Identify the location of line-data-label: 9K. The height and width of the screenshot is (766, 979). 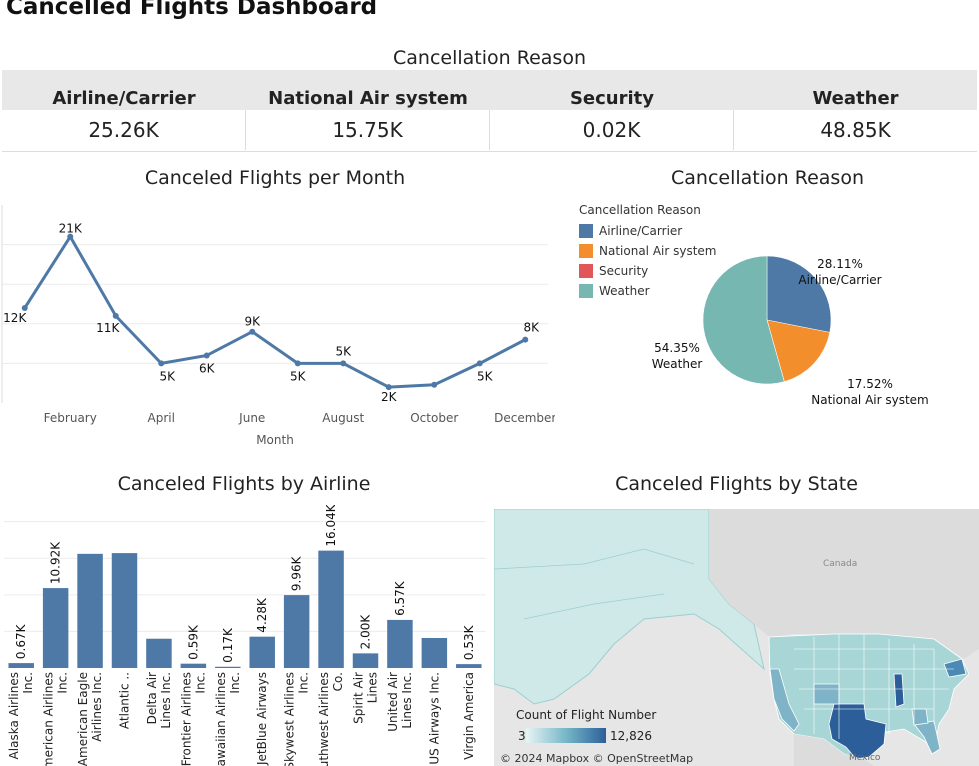
(252, 322).